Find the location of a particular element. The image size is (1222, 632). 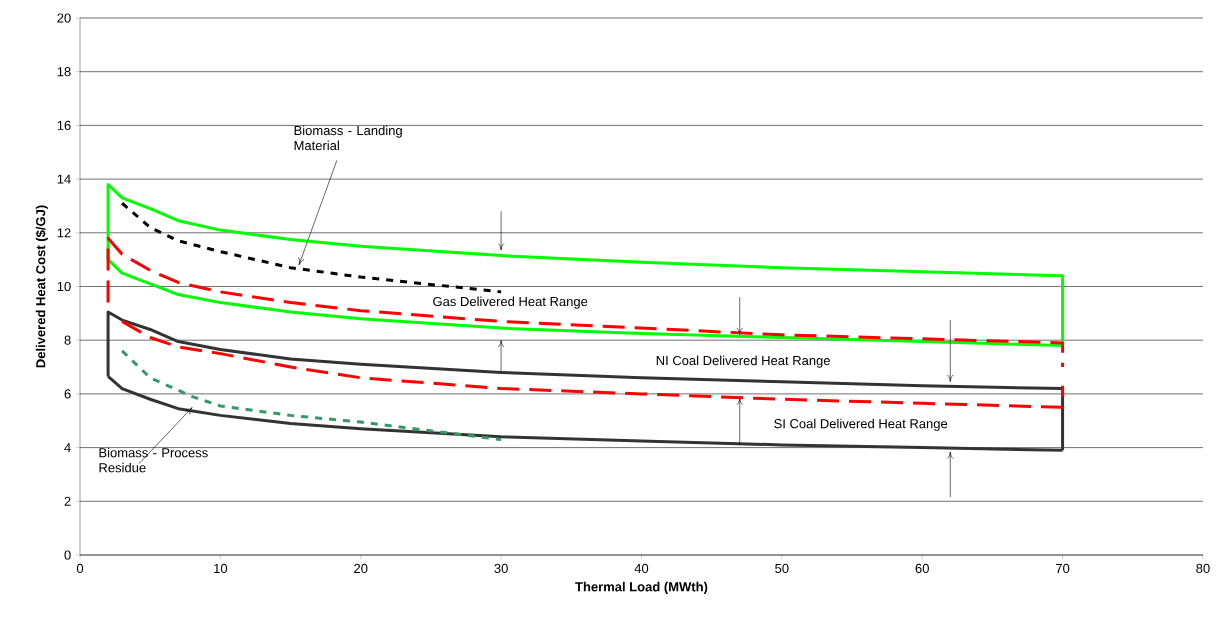

y-tick-label: 0 is located at coordinates (67, 555).